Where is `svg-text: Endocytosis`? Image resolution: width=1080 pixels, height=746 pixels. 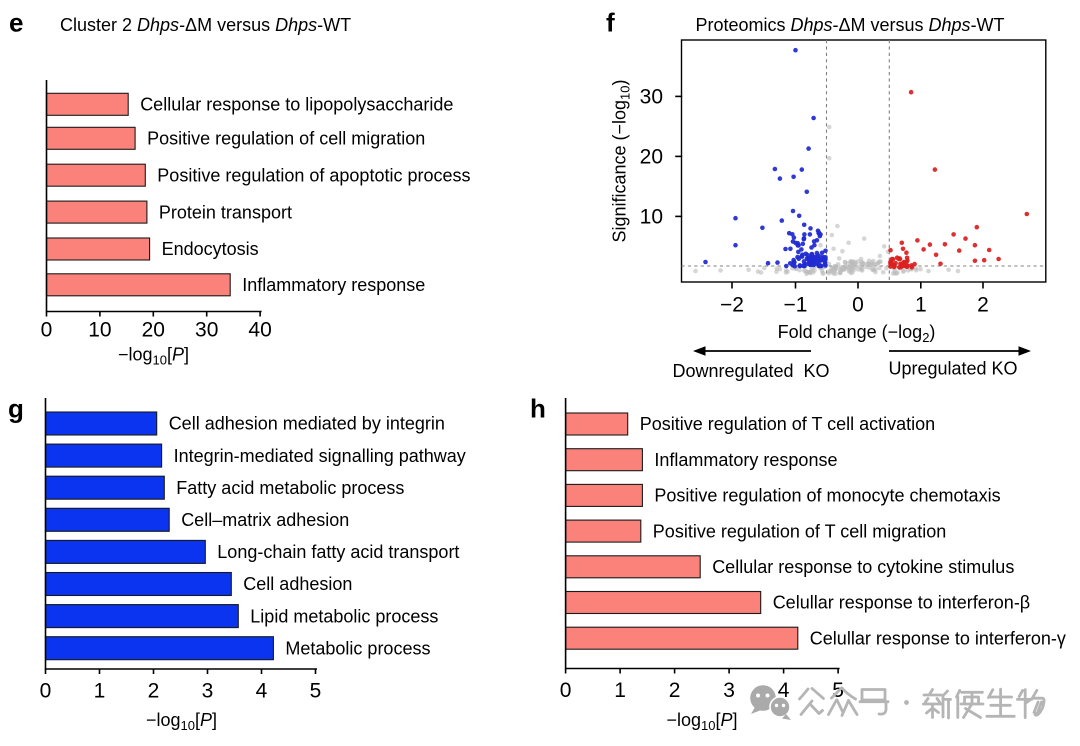 svg-text: Endocytosis is located at coordinates (210, 249).